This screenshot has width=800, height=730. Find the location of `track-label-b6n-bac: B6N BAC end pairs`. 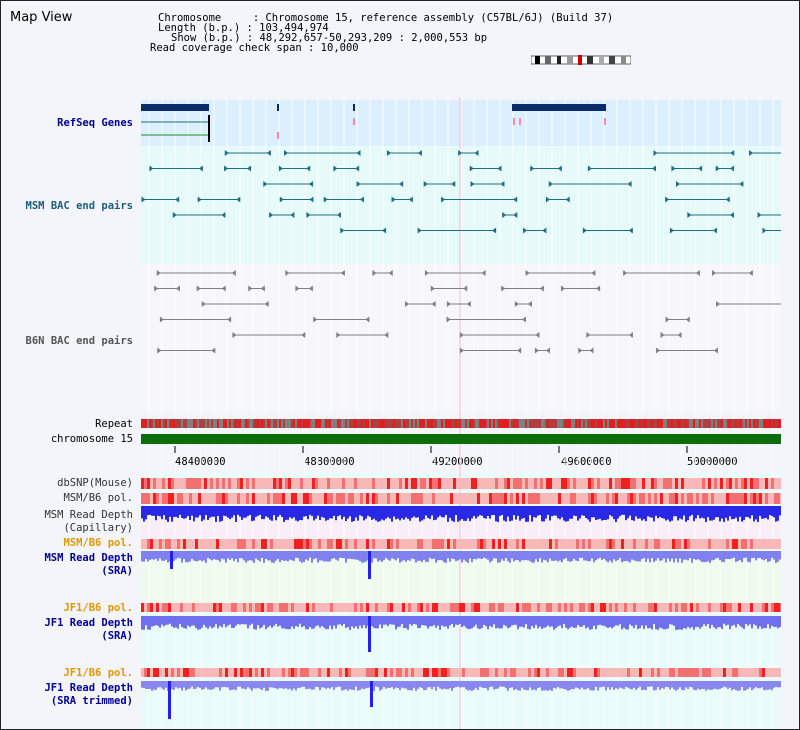

track-label-b6n-bac: B6N BAC end pairs is located at coordinates (79, 341).